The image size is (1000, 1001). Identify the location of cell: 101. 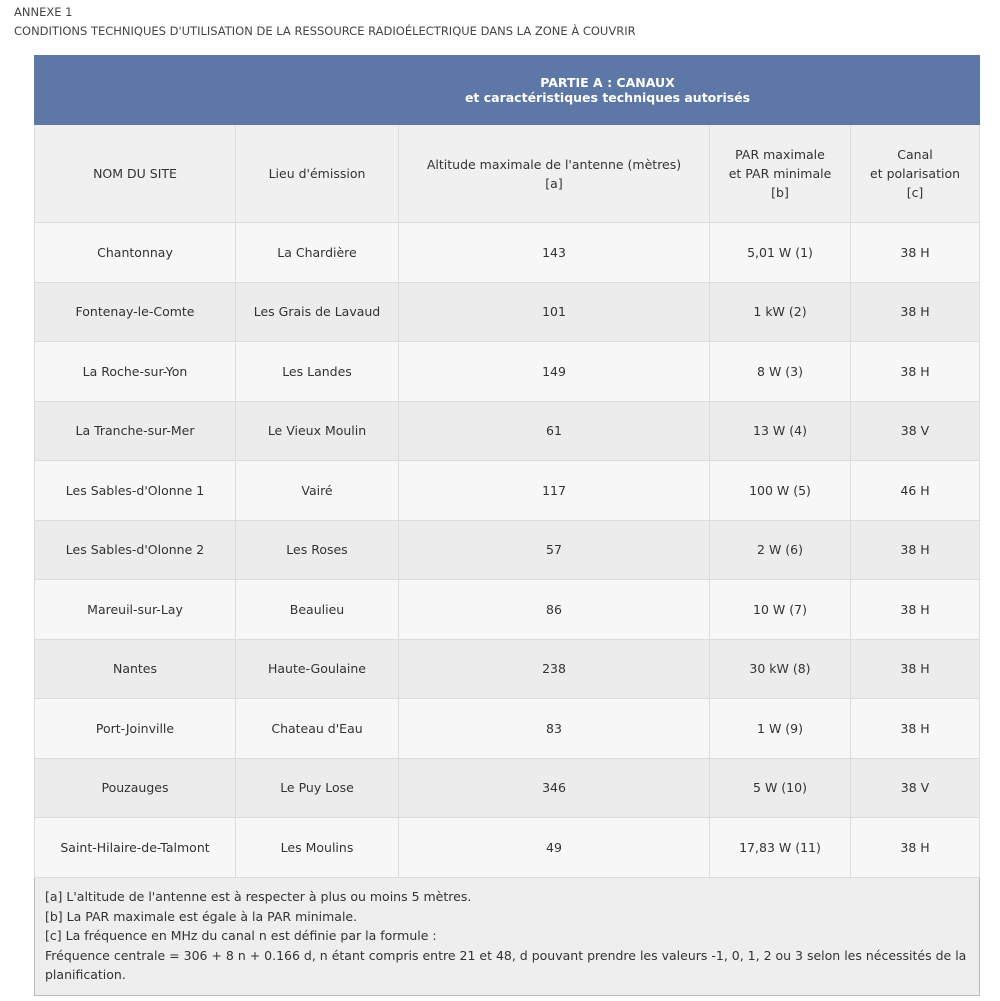
(554, 311).